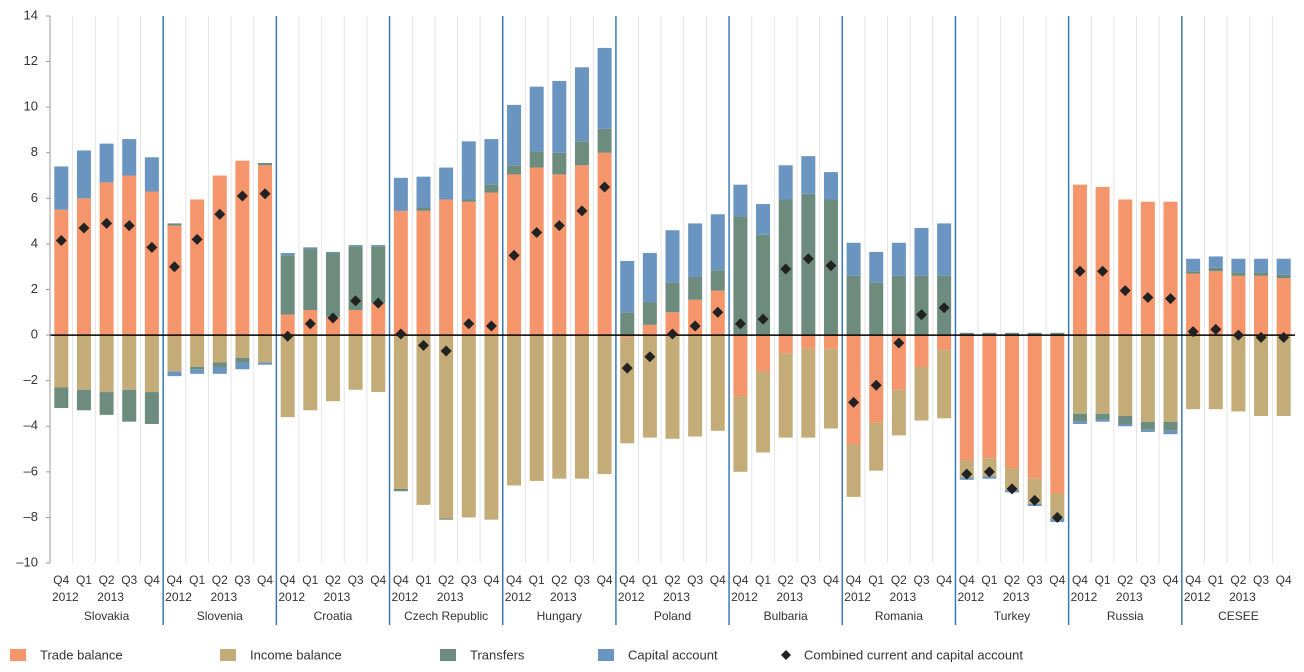  What do you see at coordinates (228, 655) in the screenshot?
I see `legend-swatch` at bounding box center [228, 655].